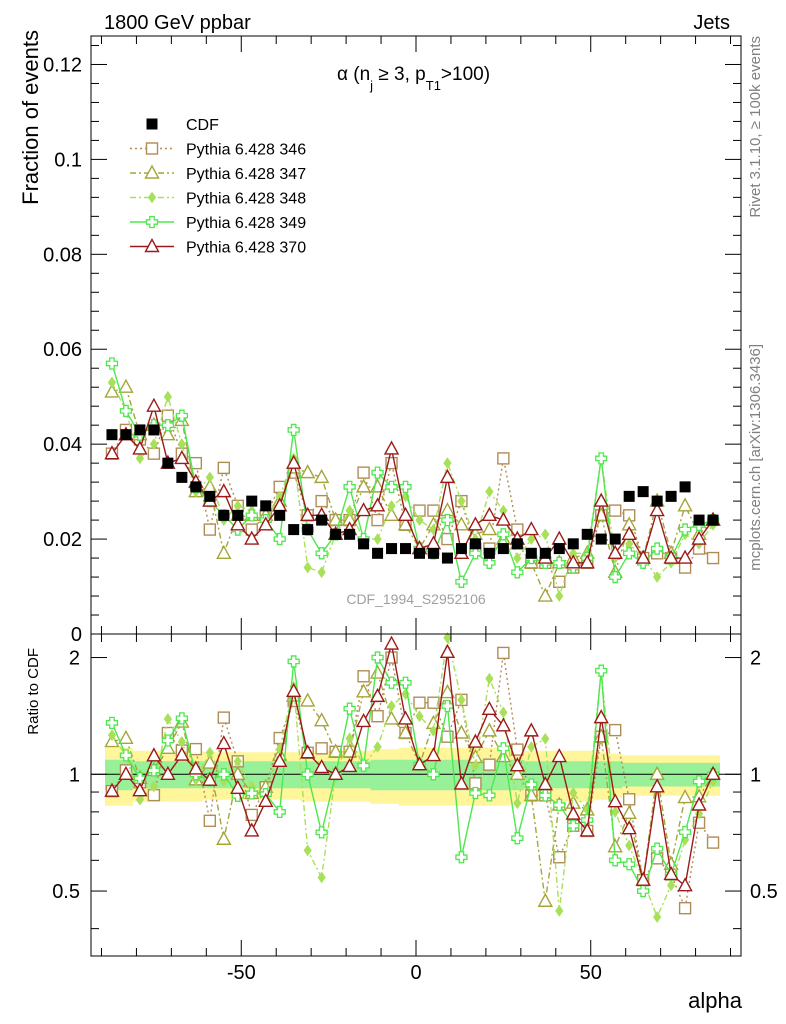  I want to click on legend-entry: CDF, so click(182, 125).